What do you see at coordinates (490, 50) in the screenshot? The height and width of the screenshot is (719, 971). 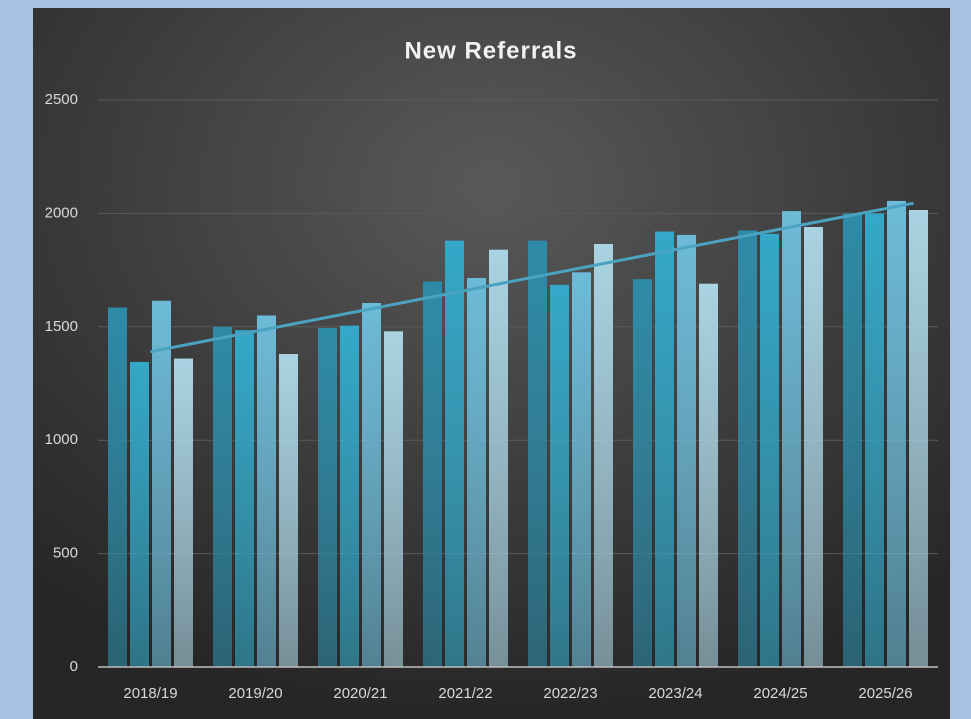 I see `chart-title: New Referrals` at bounding box center [490, 50].